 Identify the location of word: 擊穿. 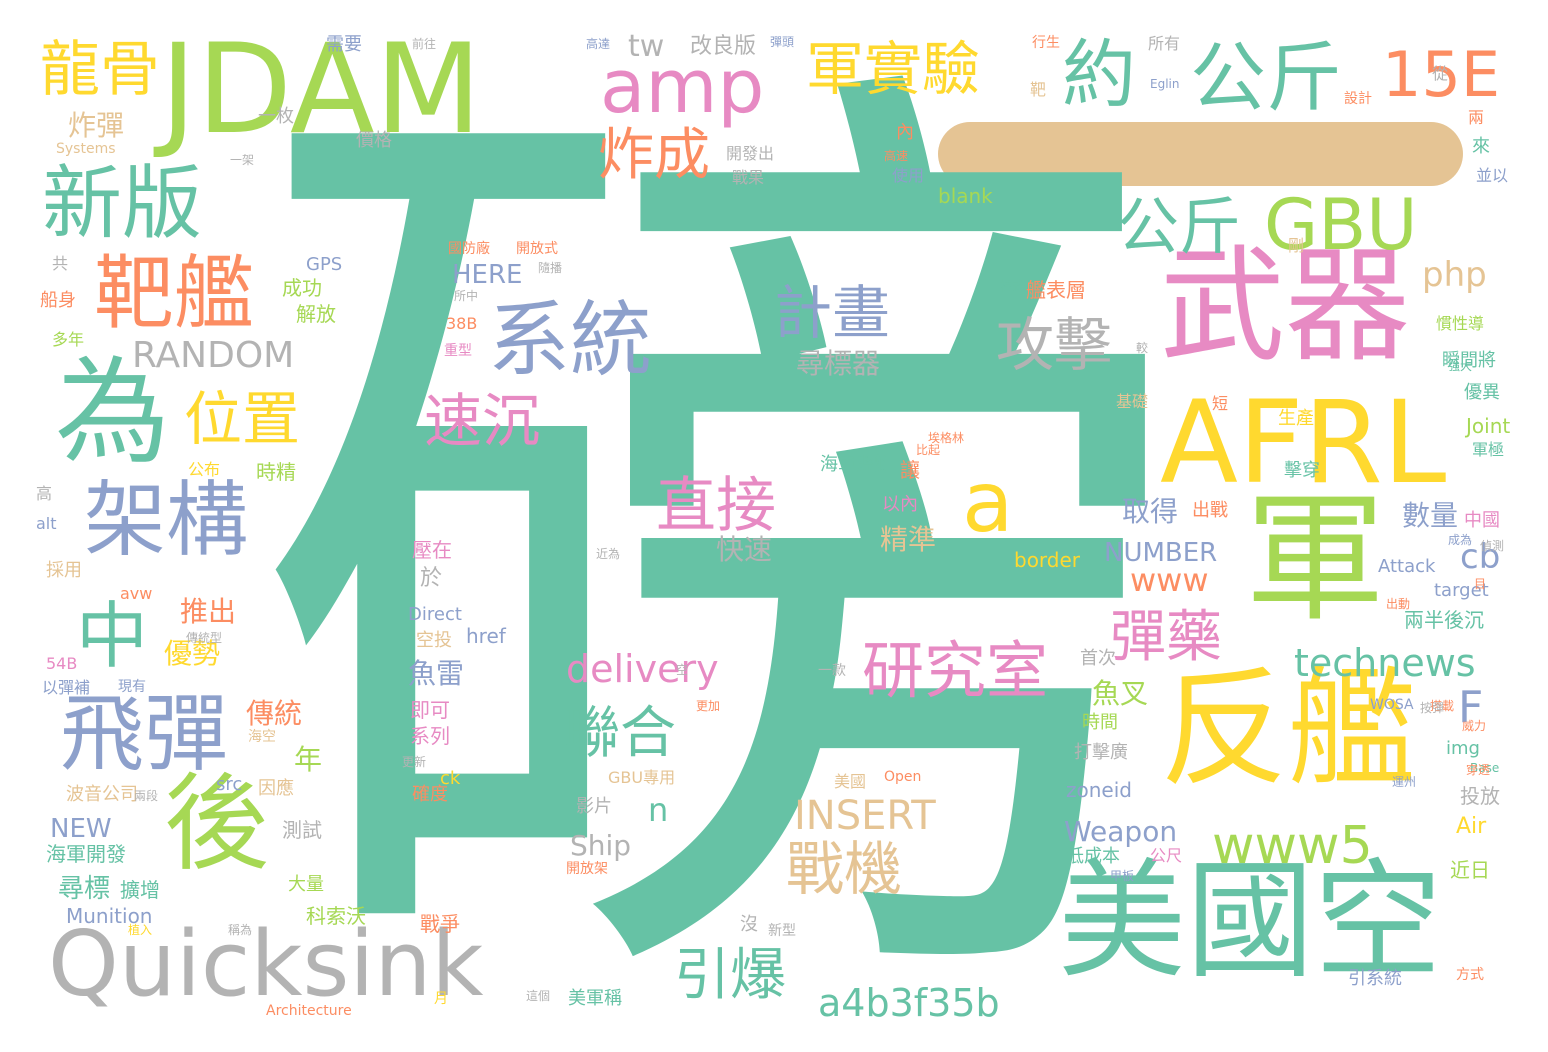
(1302, 470).